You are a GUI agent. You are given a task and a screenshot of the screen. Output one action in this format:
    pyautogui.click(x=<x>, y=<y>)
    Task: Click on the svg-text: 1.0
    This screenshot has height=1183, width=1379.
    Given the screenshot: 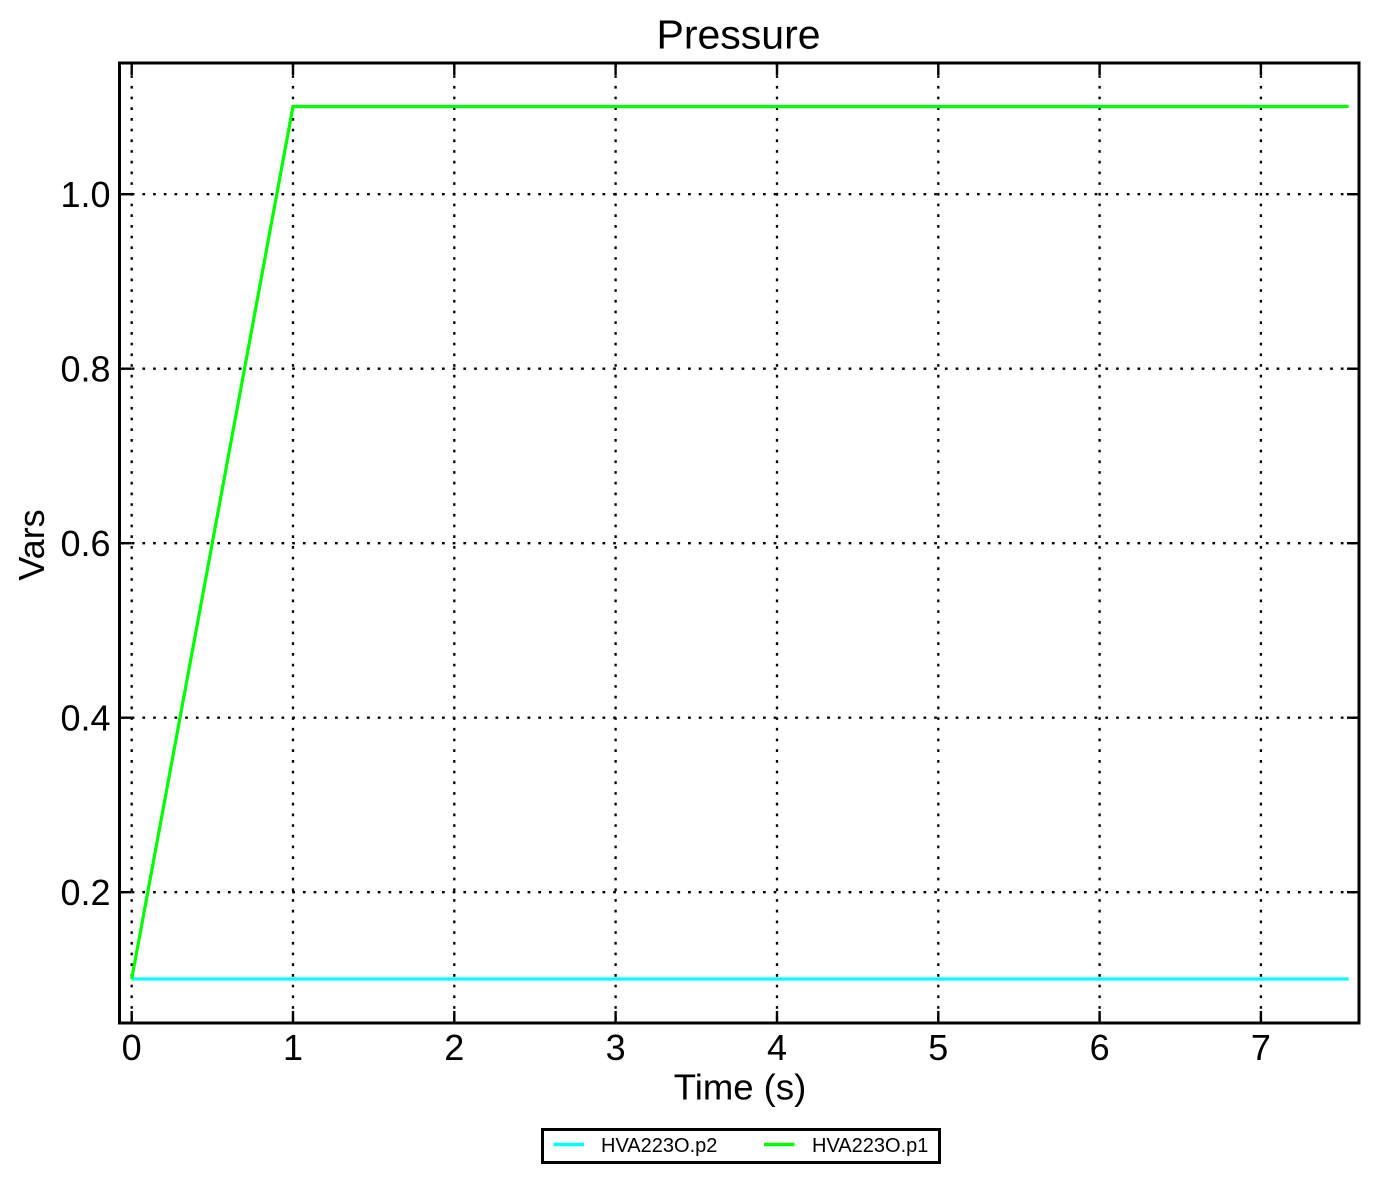 What is the action you would take?
    pyautogui.click(x=85, y=194)
    